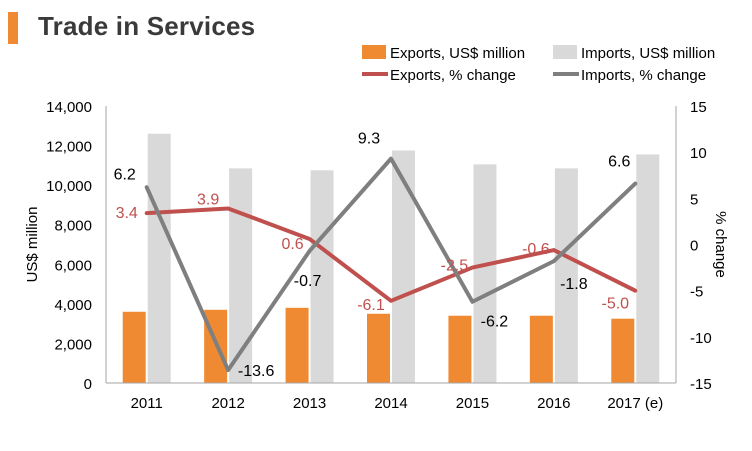 This screenshot has width=752, height=451. What do you see at coordinates (457, 53) in the screenshot?
I see `legend-exports-bar-label: Exports, US$ million` at bounding box center [457, 53].